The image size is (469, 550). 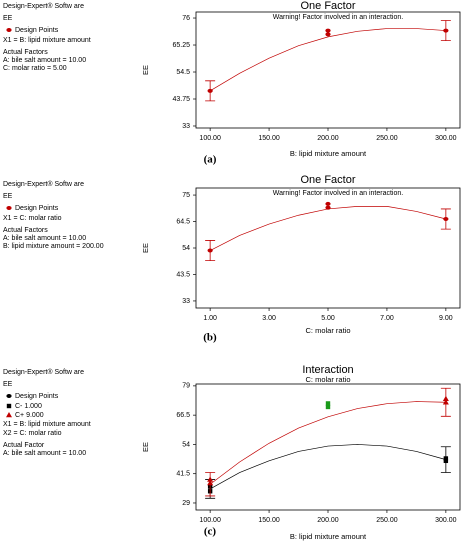 I want to click on actual-title: Actual Factor, so click(x=24, y=445).